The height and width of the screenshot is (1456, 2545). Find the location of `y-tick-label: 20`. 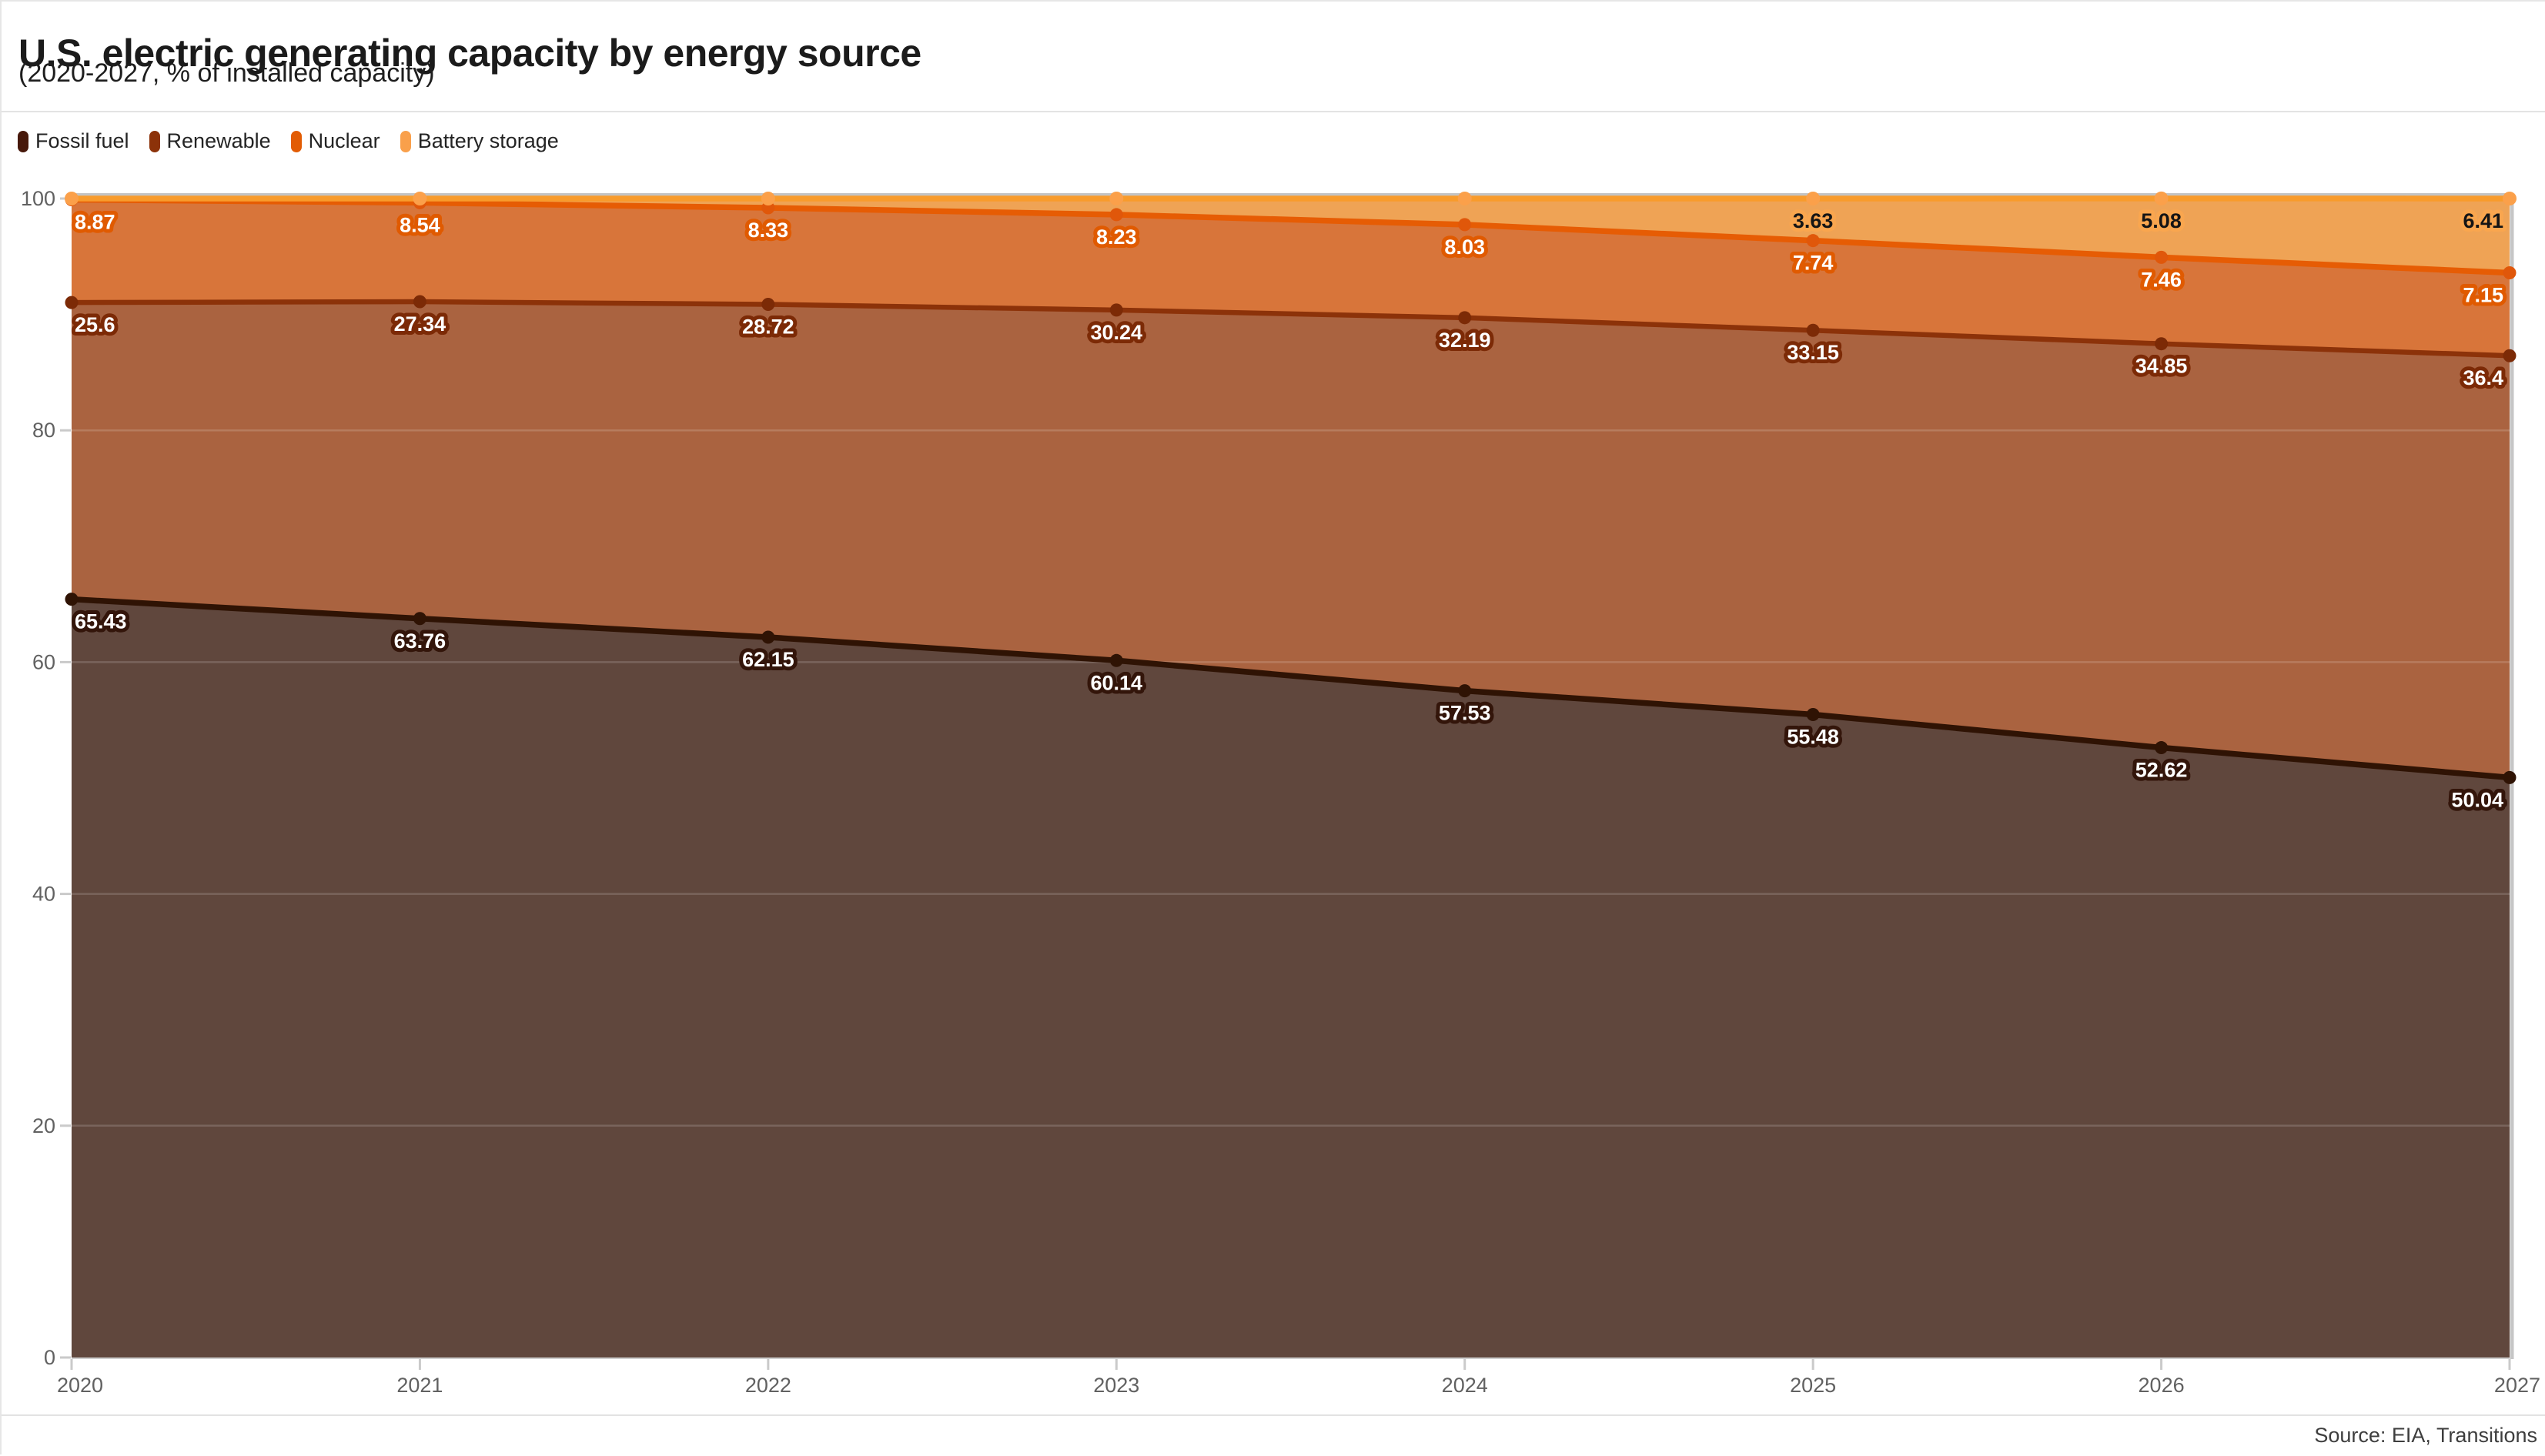

y-tick-label: 20 is located at coordinates (43, 1125).